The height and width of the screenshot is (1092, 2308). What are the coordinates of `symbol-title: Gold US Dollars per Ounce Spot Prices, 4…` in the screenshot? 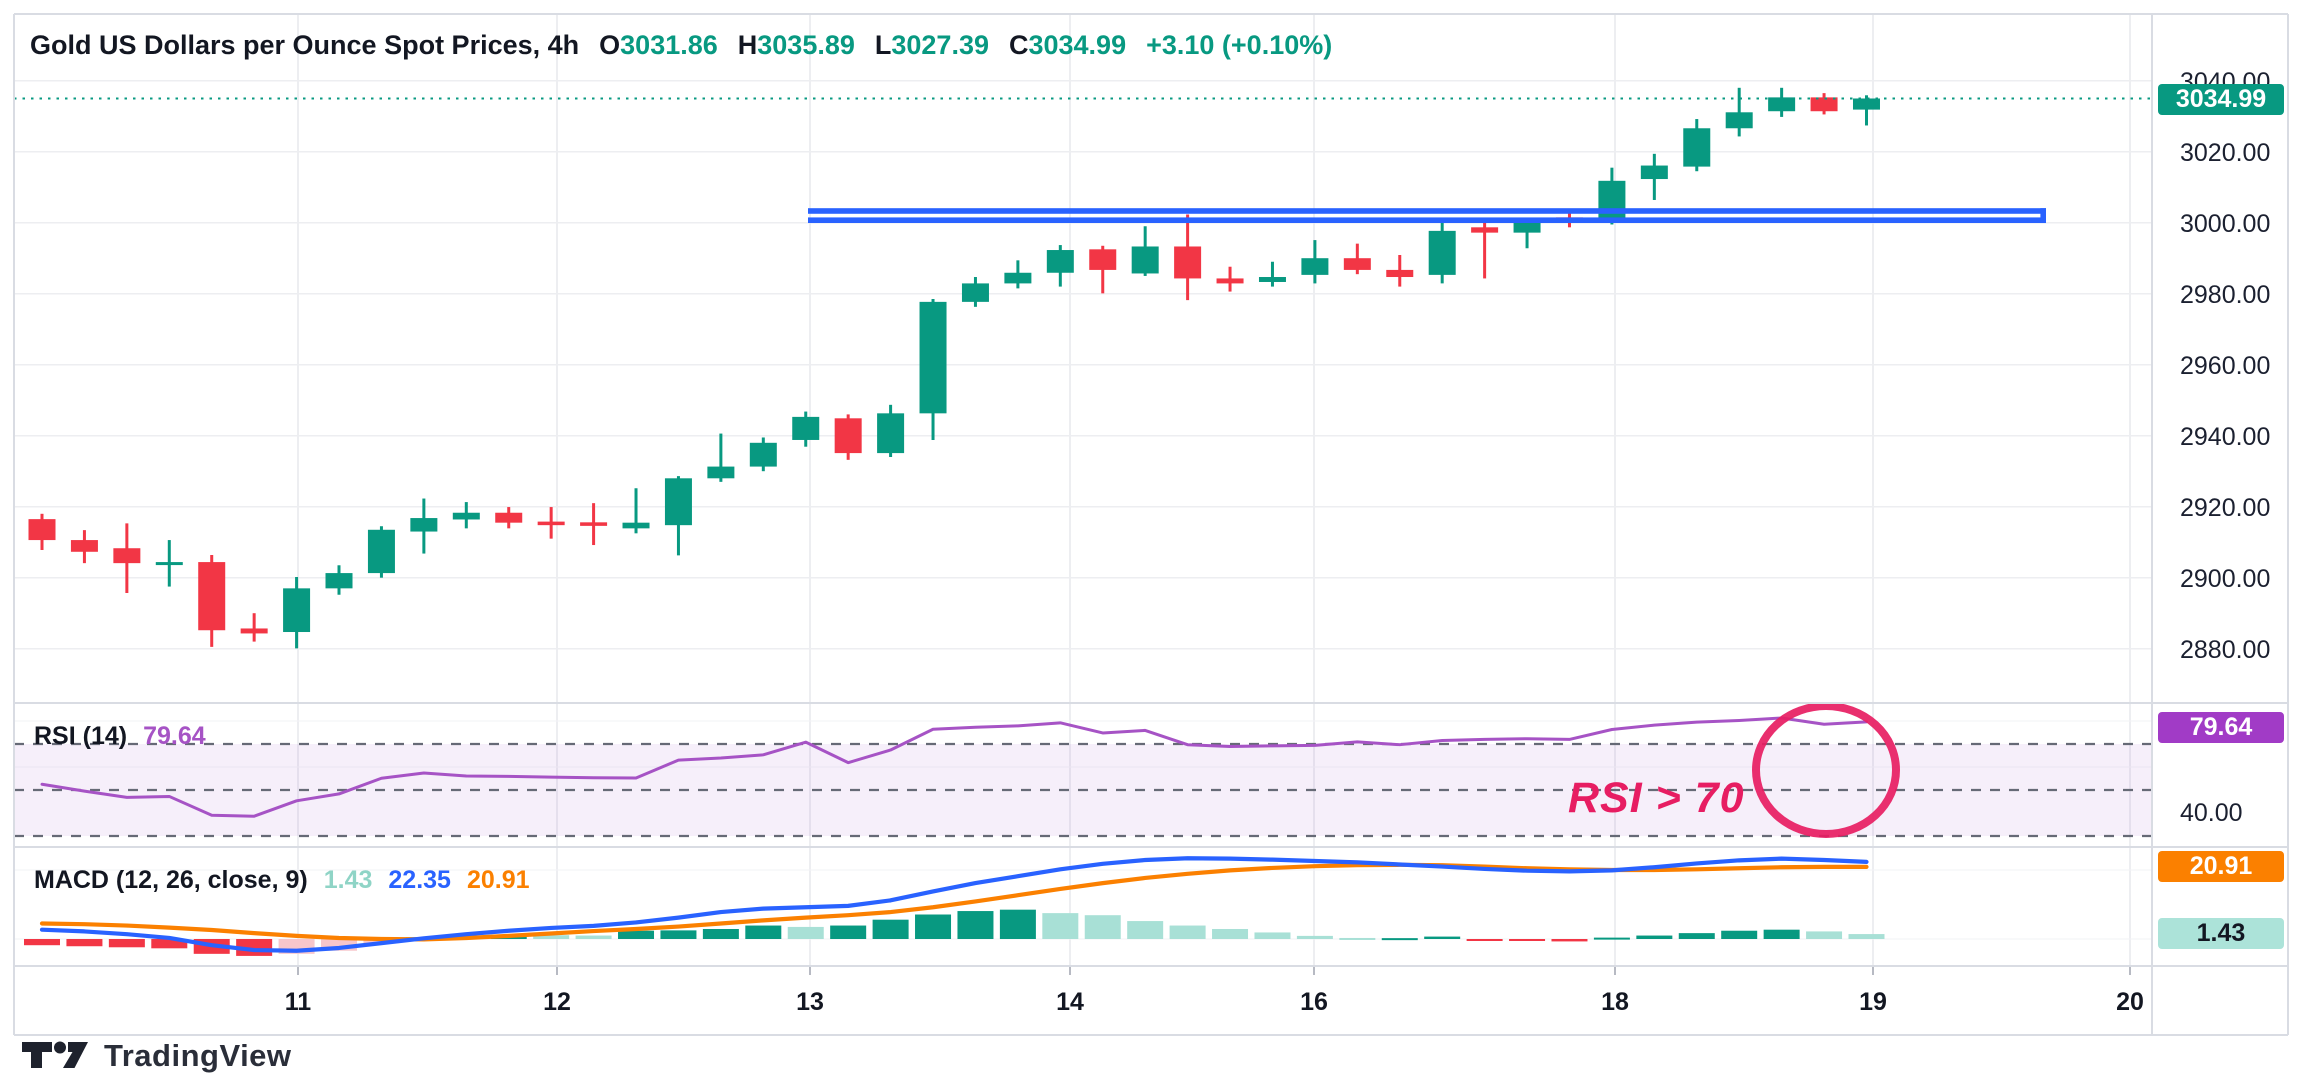 It's located at (305, 45).